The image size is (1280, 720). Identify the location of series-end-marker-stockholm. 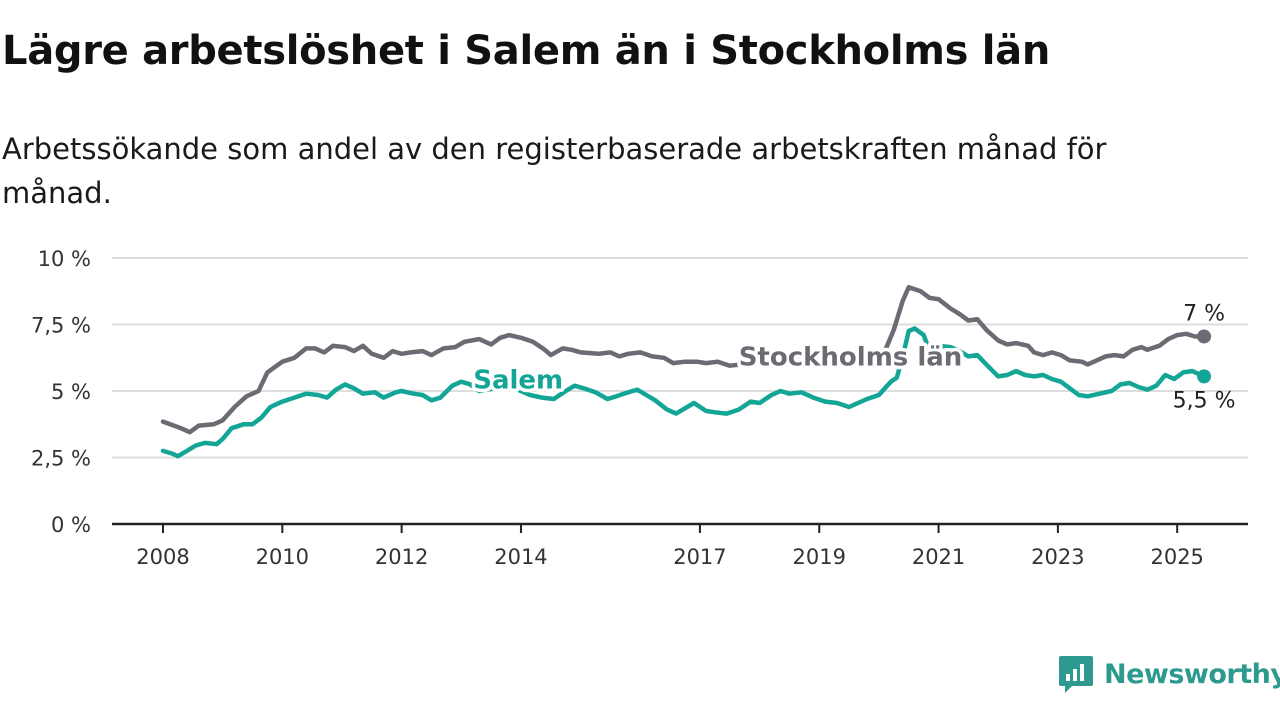
(1204, 336).